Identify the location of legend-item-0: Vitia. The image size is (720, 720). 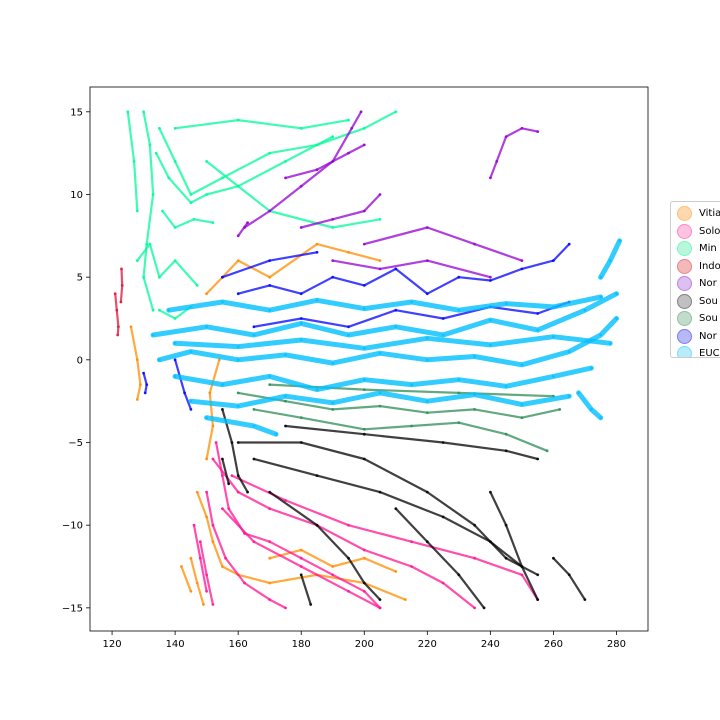
(695, 214).